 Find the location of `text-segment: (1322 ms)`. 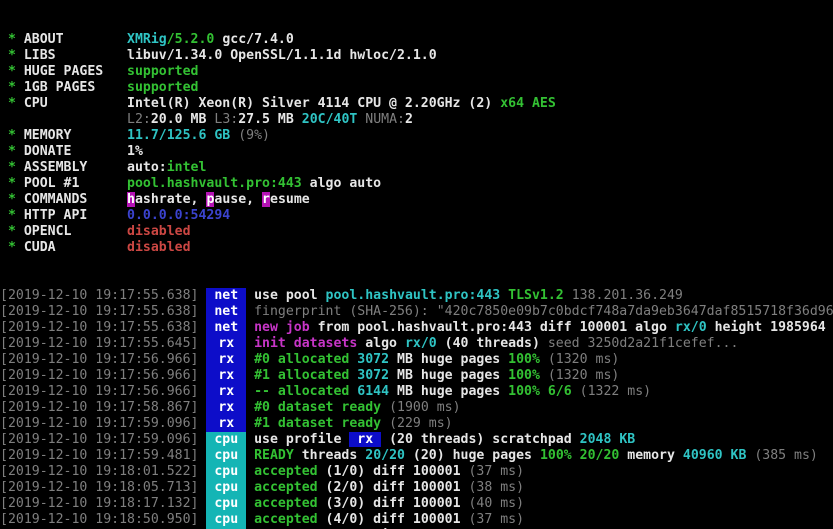

text-segment: (1322 ms) is located at coordinates (611, 391).